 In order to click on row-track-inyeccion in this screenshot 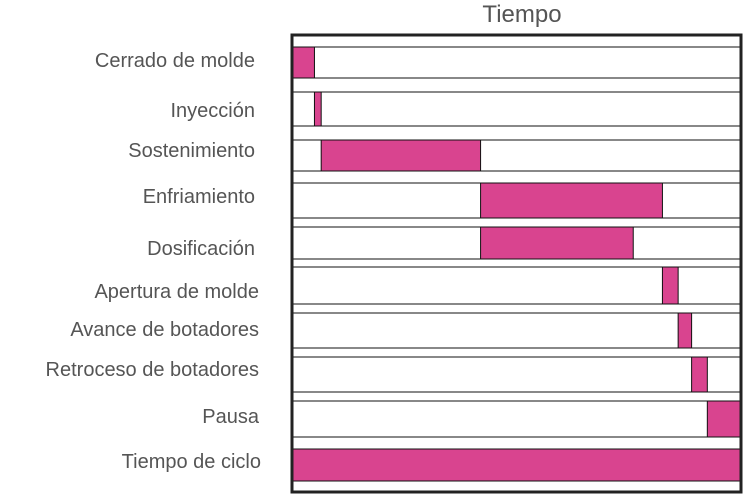, I will do `click(516, 109)`.